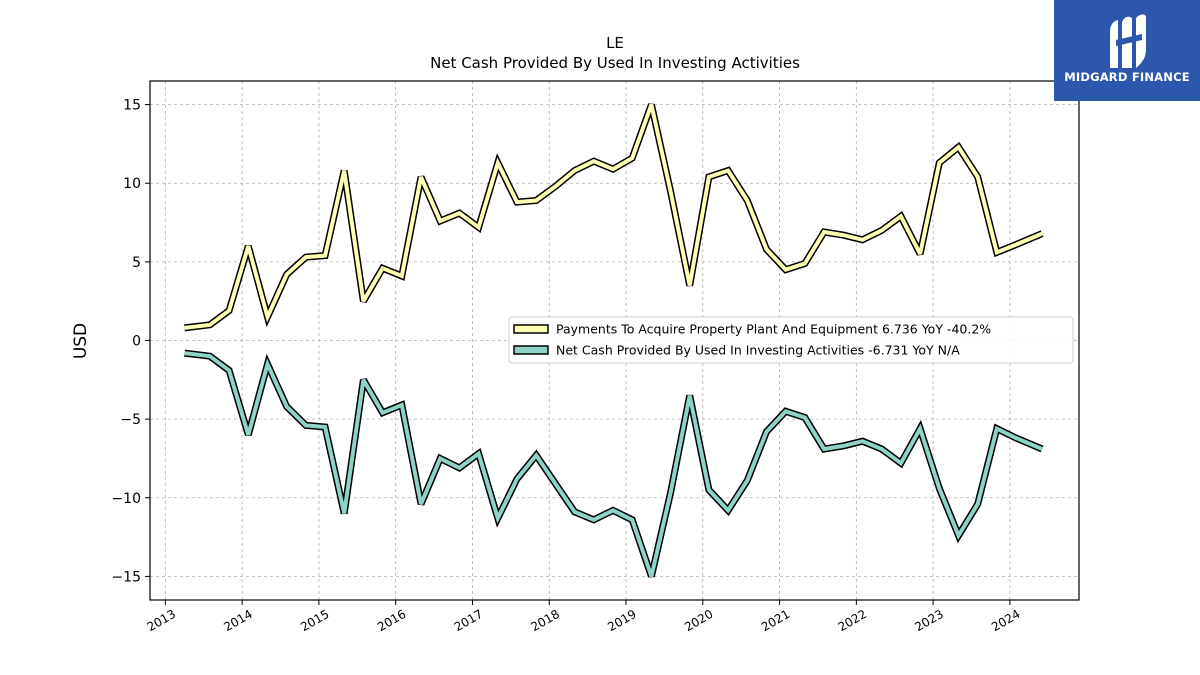  What do you see at coordinates (126, 577) in the screenshot?
I see `y-tick-label: −15` at bounding box center [126, 577].